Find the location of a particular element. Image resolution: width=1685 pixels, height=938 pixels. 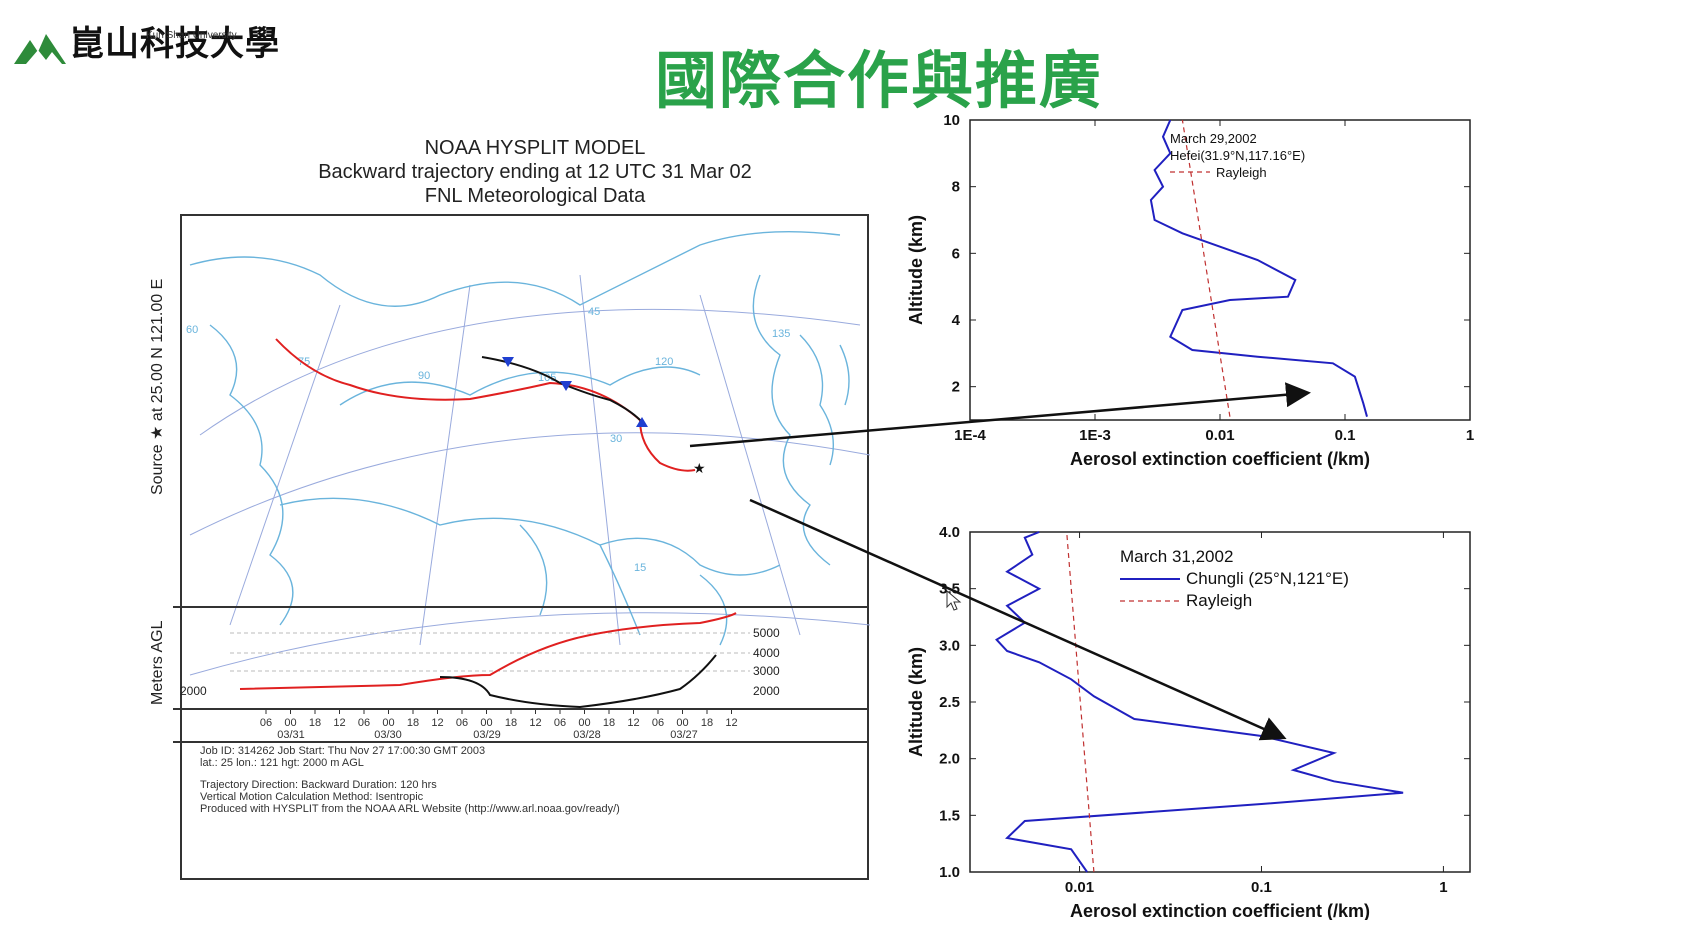

plot-area is located at coordinates (1220, 270).